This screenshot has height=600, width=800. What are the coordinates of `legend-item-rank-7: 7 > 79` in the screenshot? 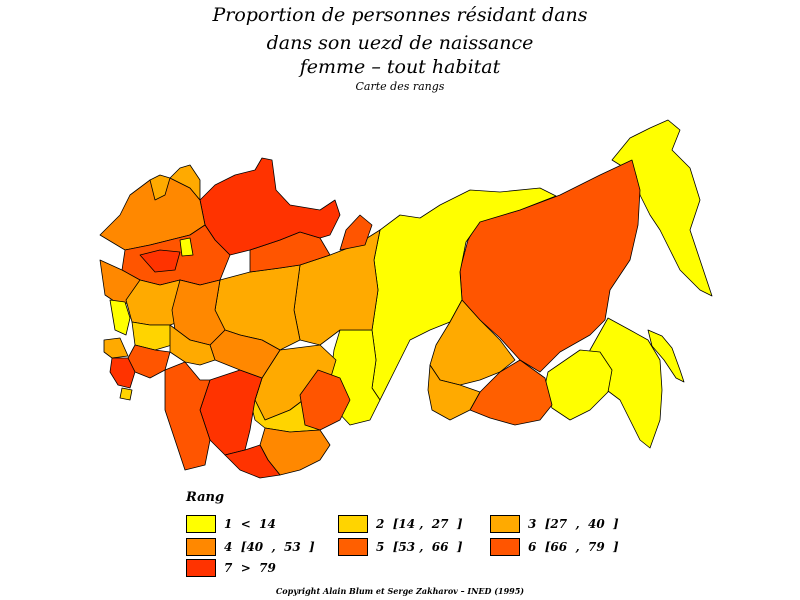 It's located at (231, 568).